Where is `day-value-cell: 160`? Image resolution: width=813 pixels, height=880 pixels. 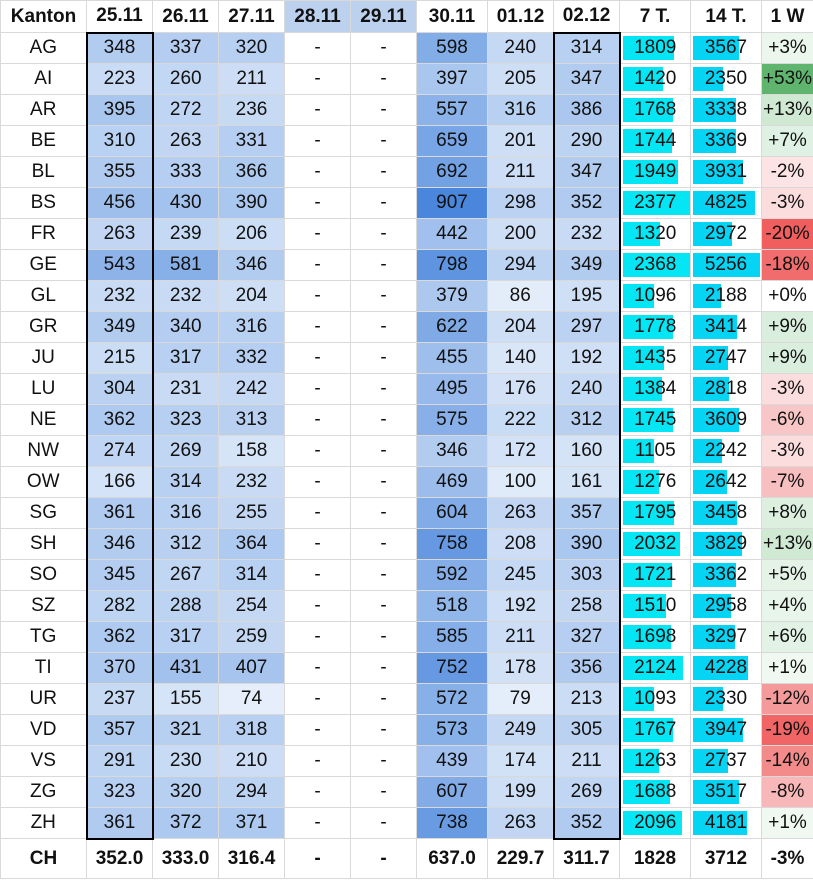 day-value-cell: 160 is located at coordinates (586, 451).